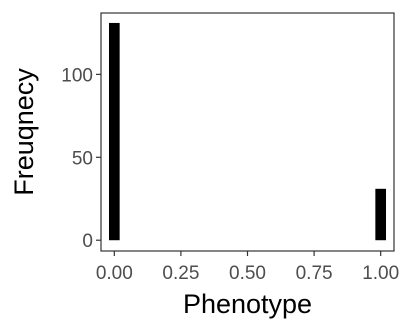 The image size is (403, 326). Describe the element at coordinates (180, 273) in the screenshot. I see `x-tick-label: 0.25` at that location.